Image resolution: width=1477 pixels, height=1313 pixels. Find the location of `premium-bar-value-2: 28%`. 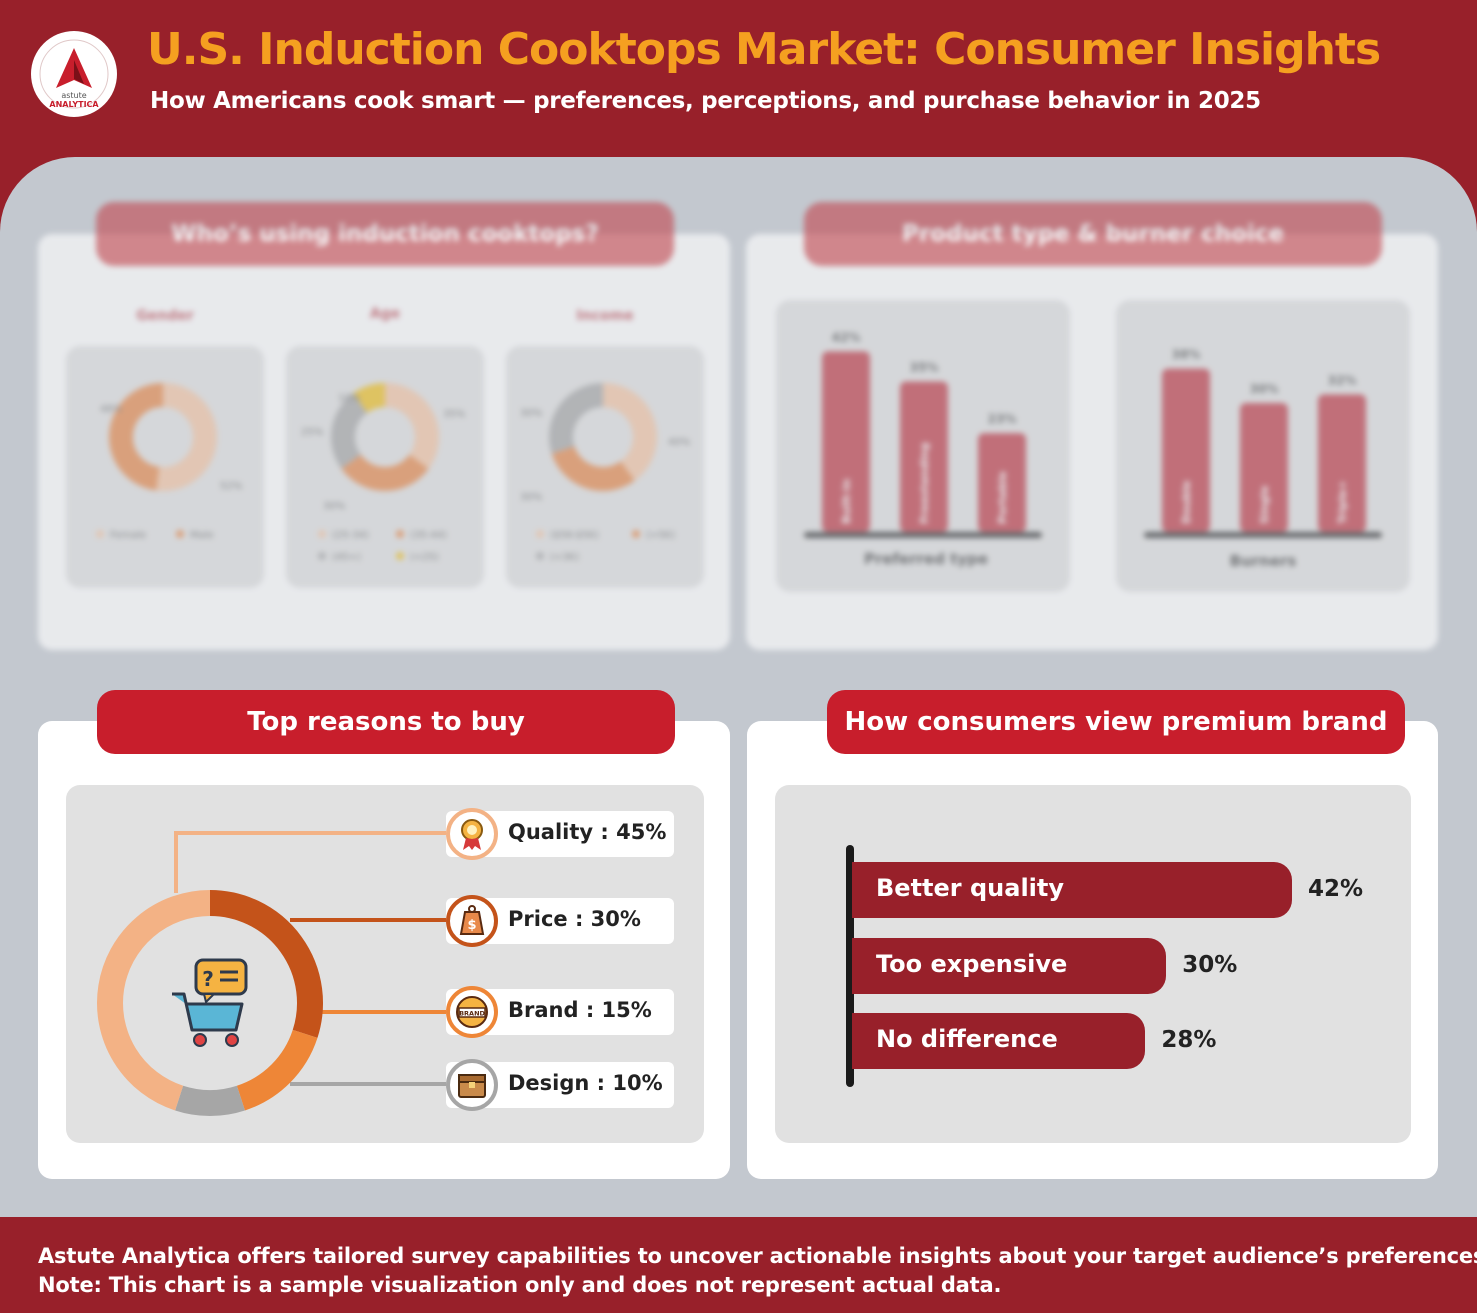

premium-bar-value-2: 28% is located at coordinates (1189, 1040).